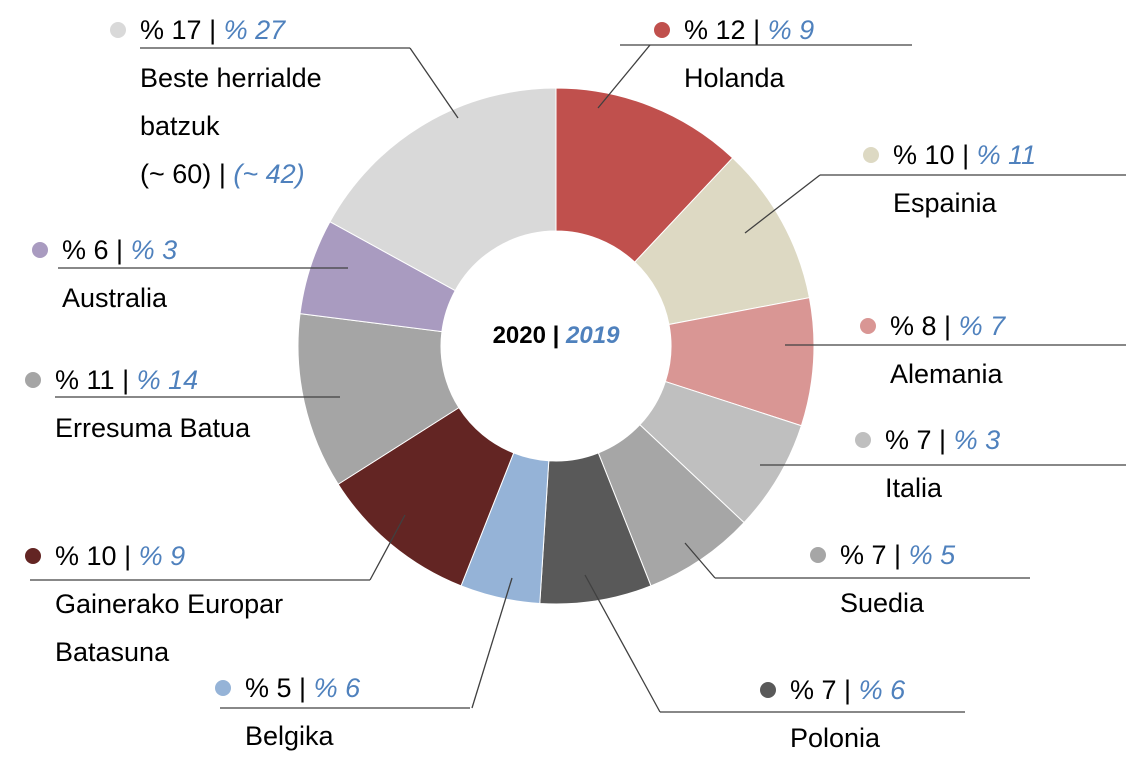 This screenshot has width=1126, height=762. I want to click on value-line: % 10 | % 11, so click(993, 155).